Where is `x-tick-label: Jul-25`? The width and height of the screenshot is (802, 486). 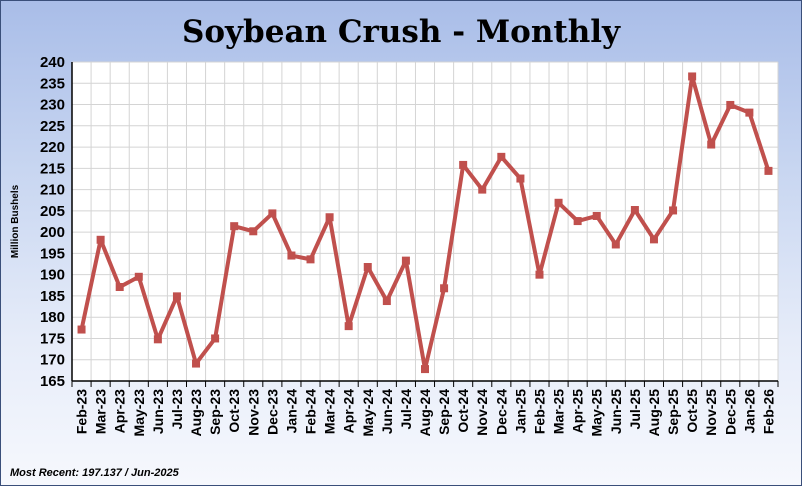 x-tick-label: Jul-25 is located at coordinates (635, 409).